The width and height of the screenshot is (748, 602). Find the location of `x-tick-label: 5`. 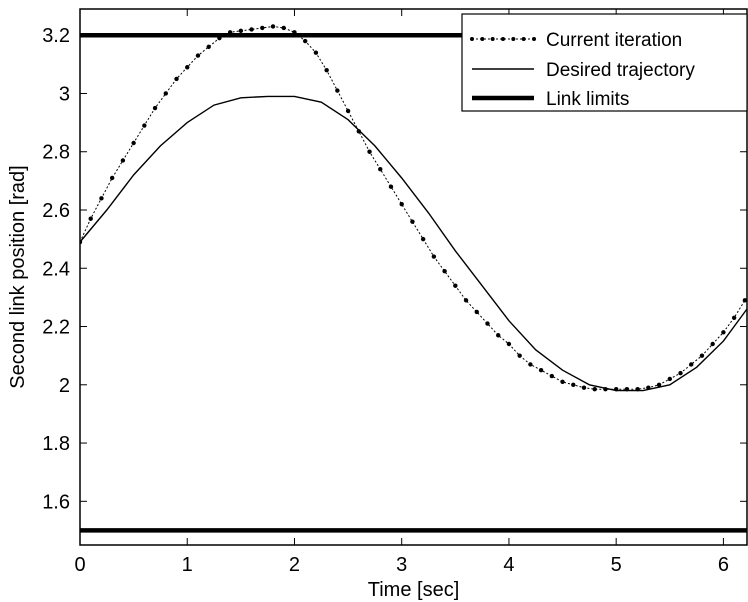

x-tick-label: 5 is located at coordinates (616, 565).